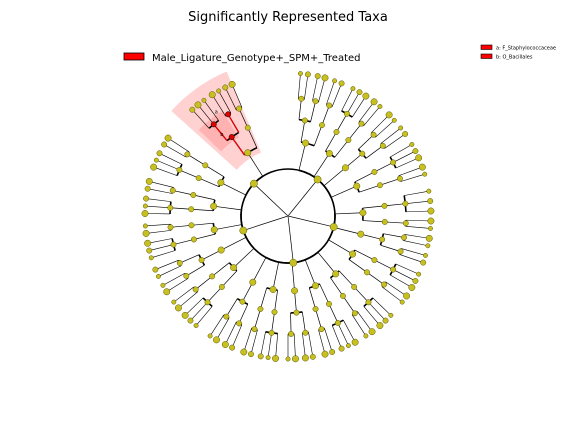 The image size is (576, 432). Describe the element at coordinates (256, 58) in the screenshot. I see `legend-label-0: Male_Ligature_Genotype+_SPM+_Treated` at that location.